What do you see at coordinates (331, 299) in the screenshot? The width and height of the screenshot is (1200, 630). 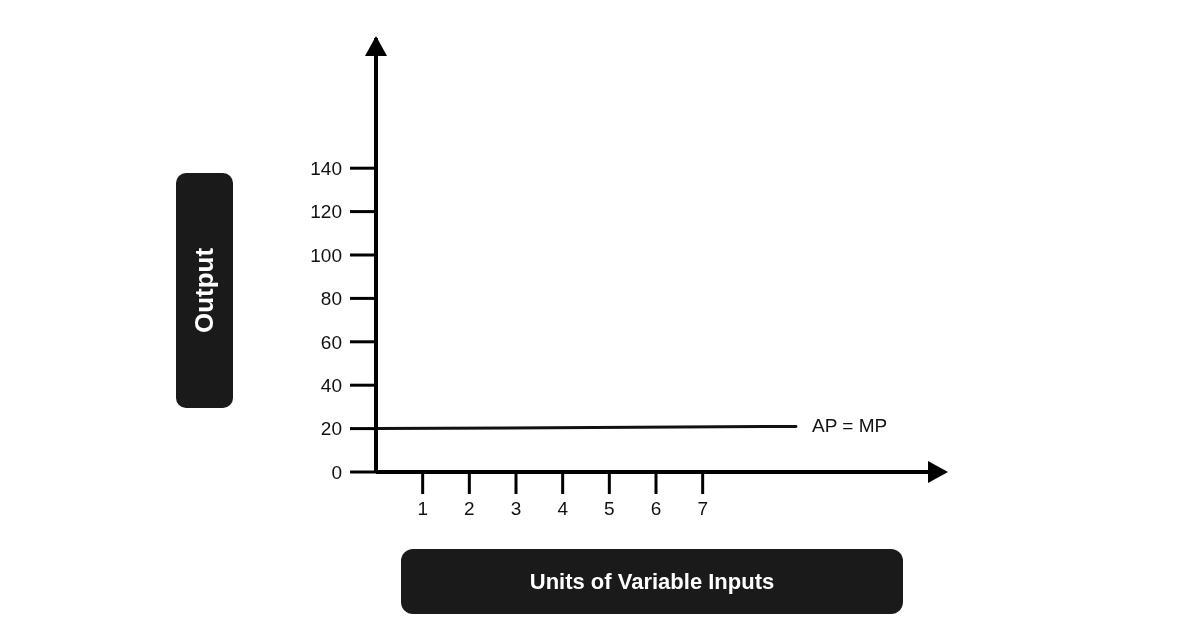 I see `y-tick-label: 80` at bounding box center [331, 299].